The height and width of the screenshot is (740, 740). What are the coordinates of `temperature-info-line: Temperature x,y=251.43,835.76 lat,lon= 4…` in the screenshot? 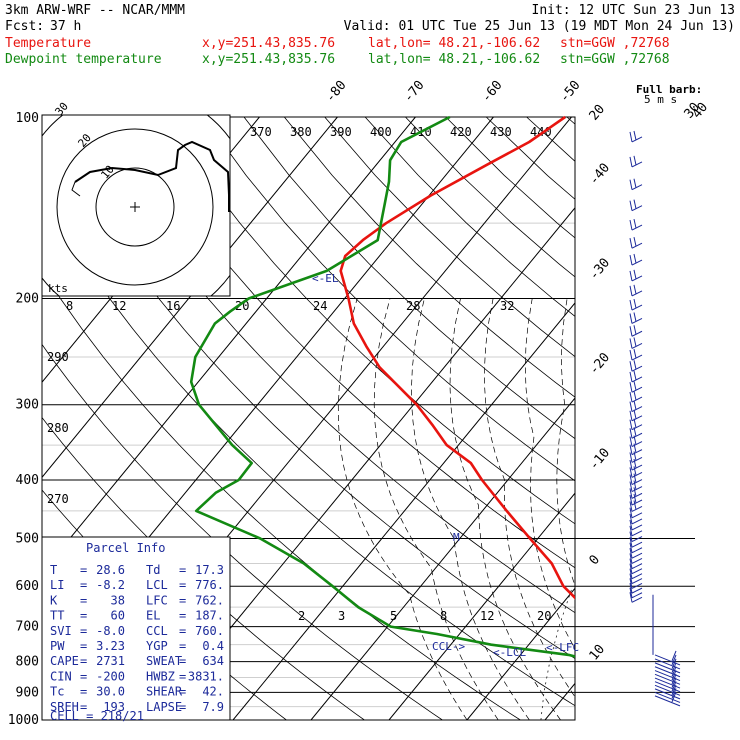 It's located at (337, 43).